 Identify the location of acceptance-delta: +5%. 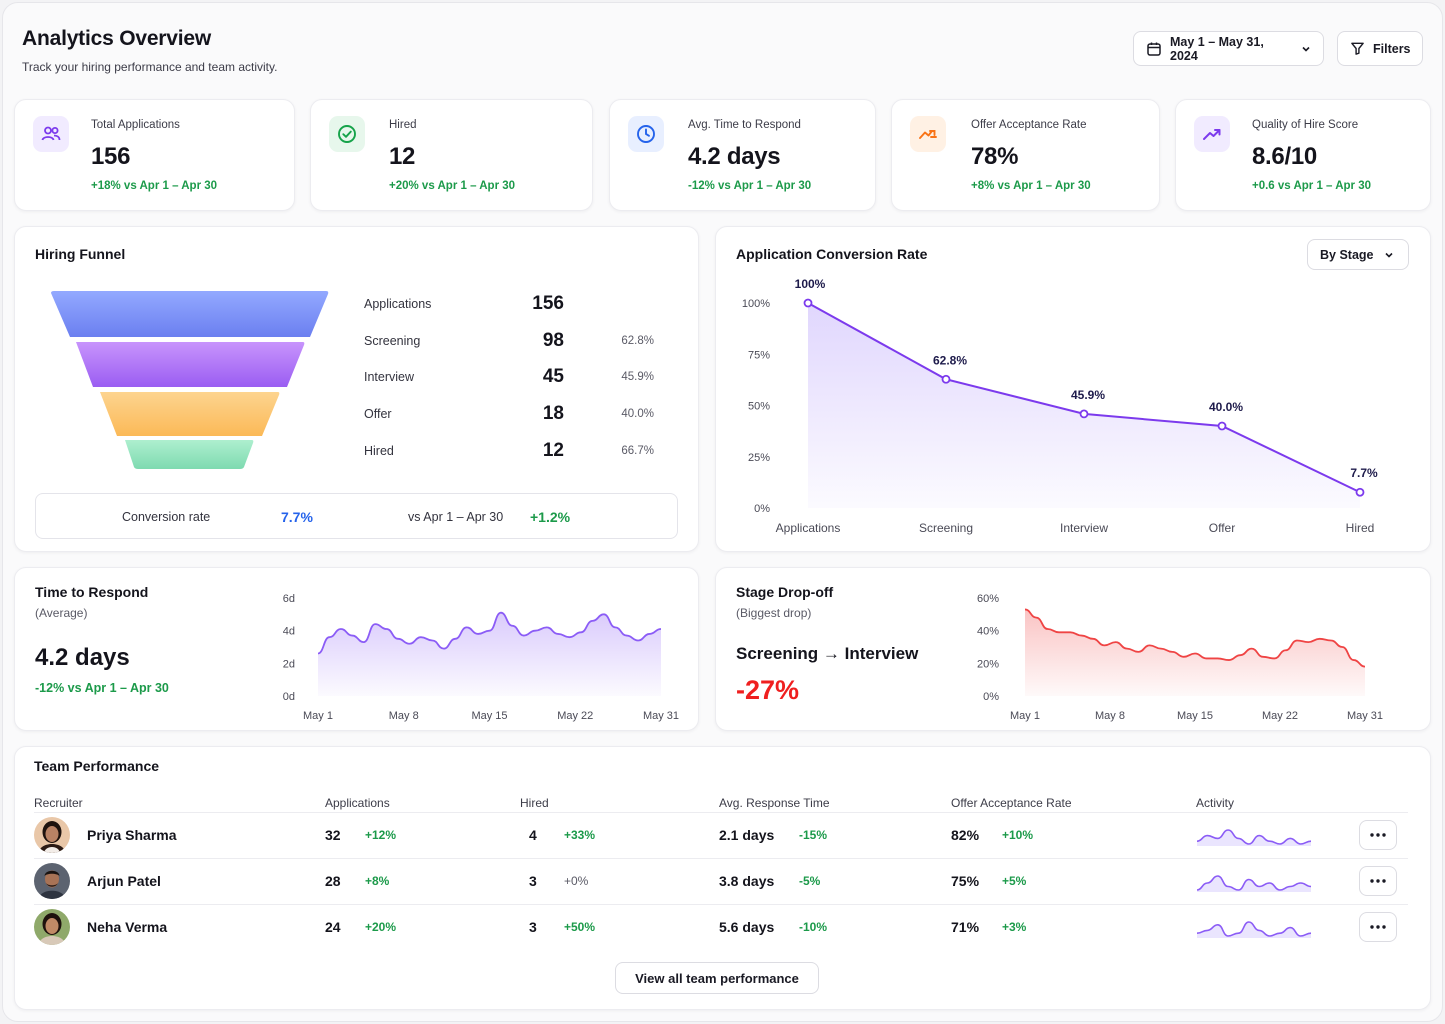
(1014, 881).